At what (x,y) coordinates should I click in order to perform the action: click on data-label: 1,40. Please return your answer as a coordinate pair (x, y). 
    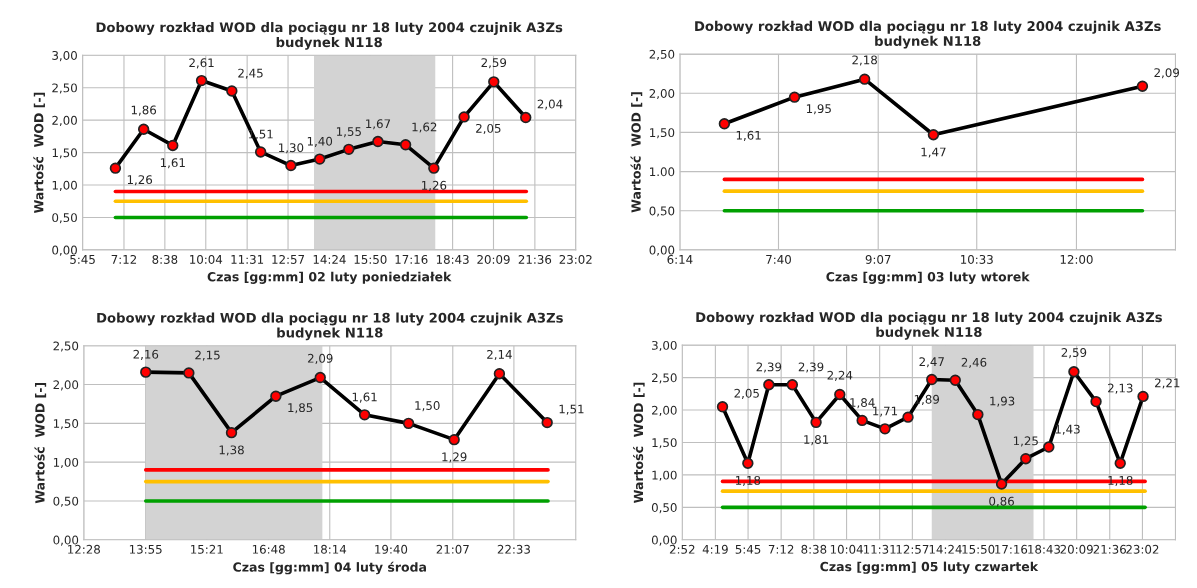
    Looking at the image, I should click on (320, 141).